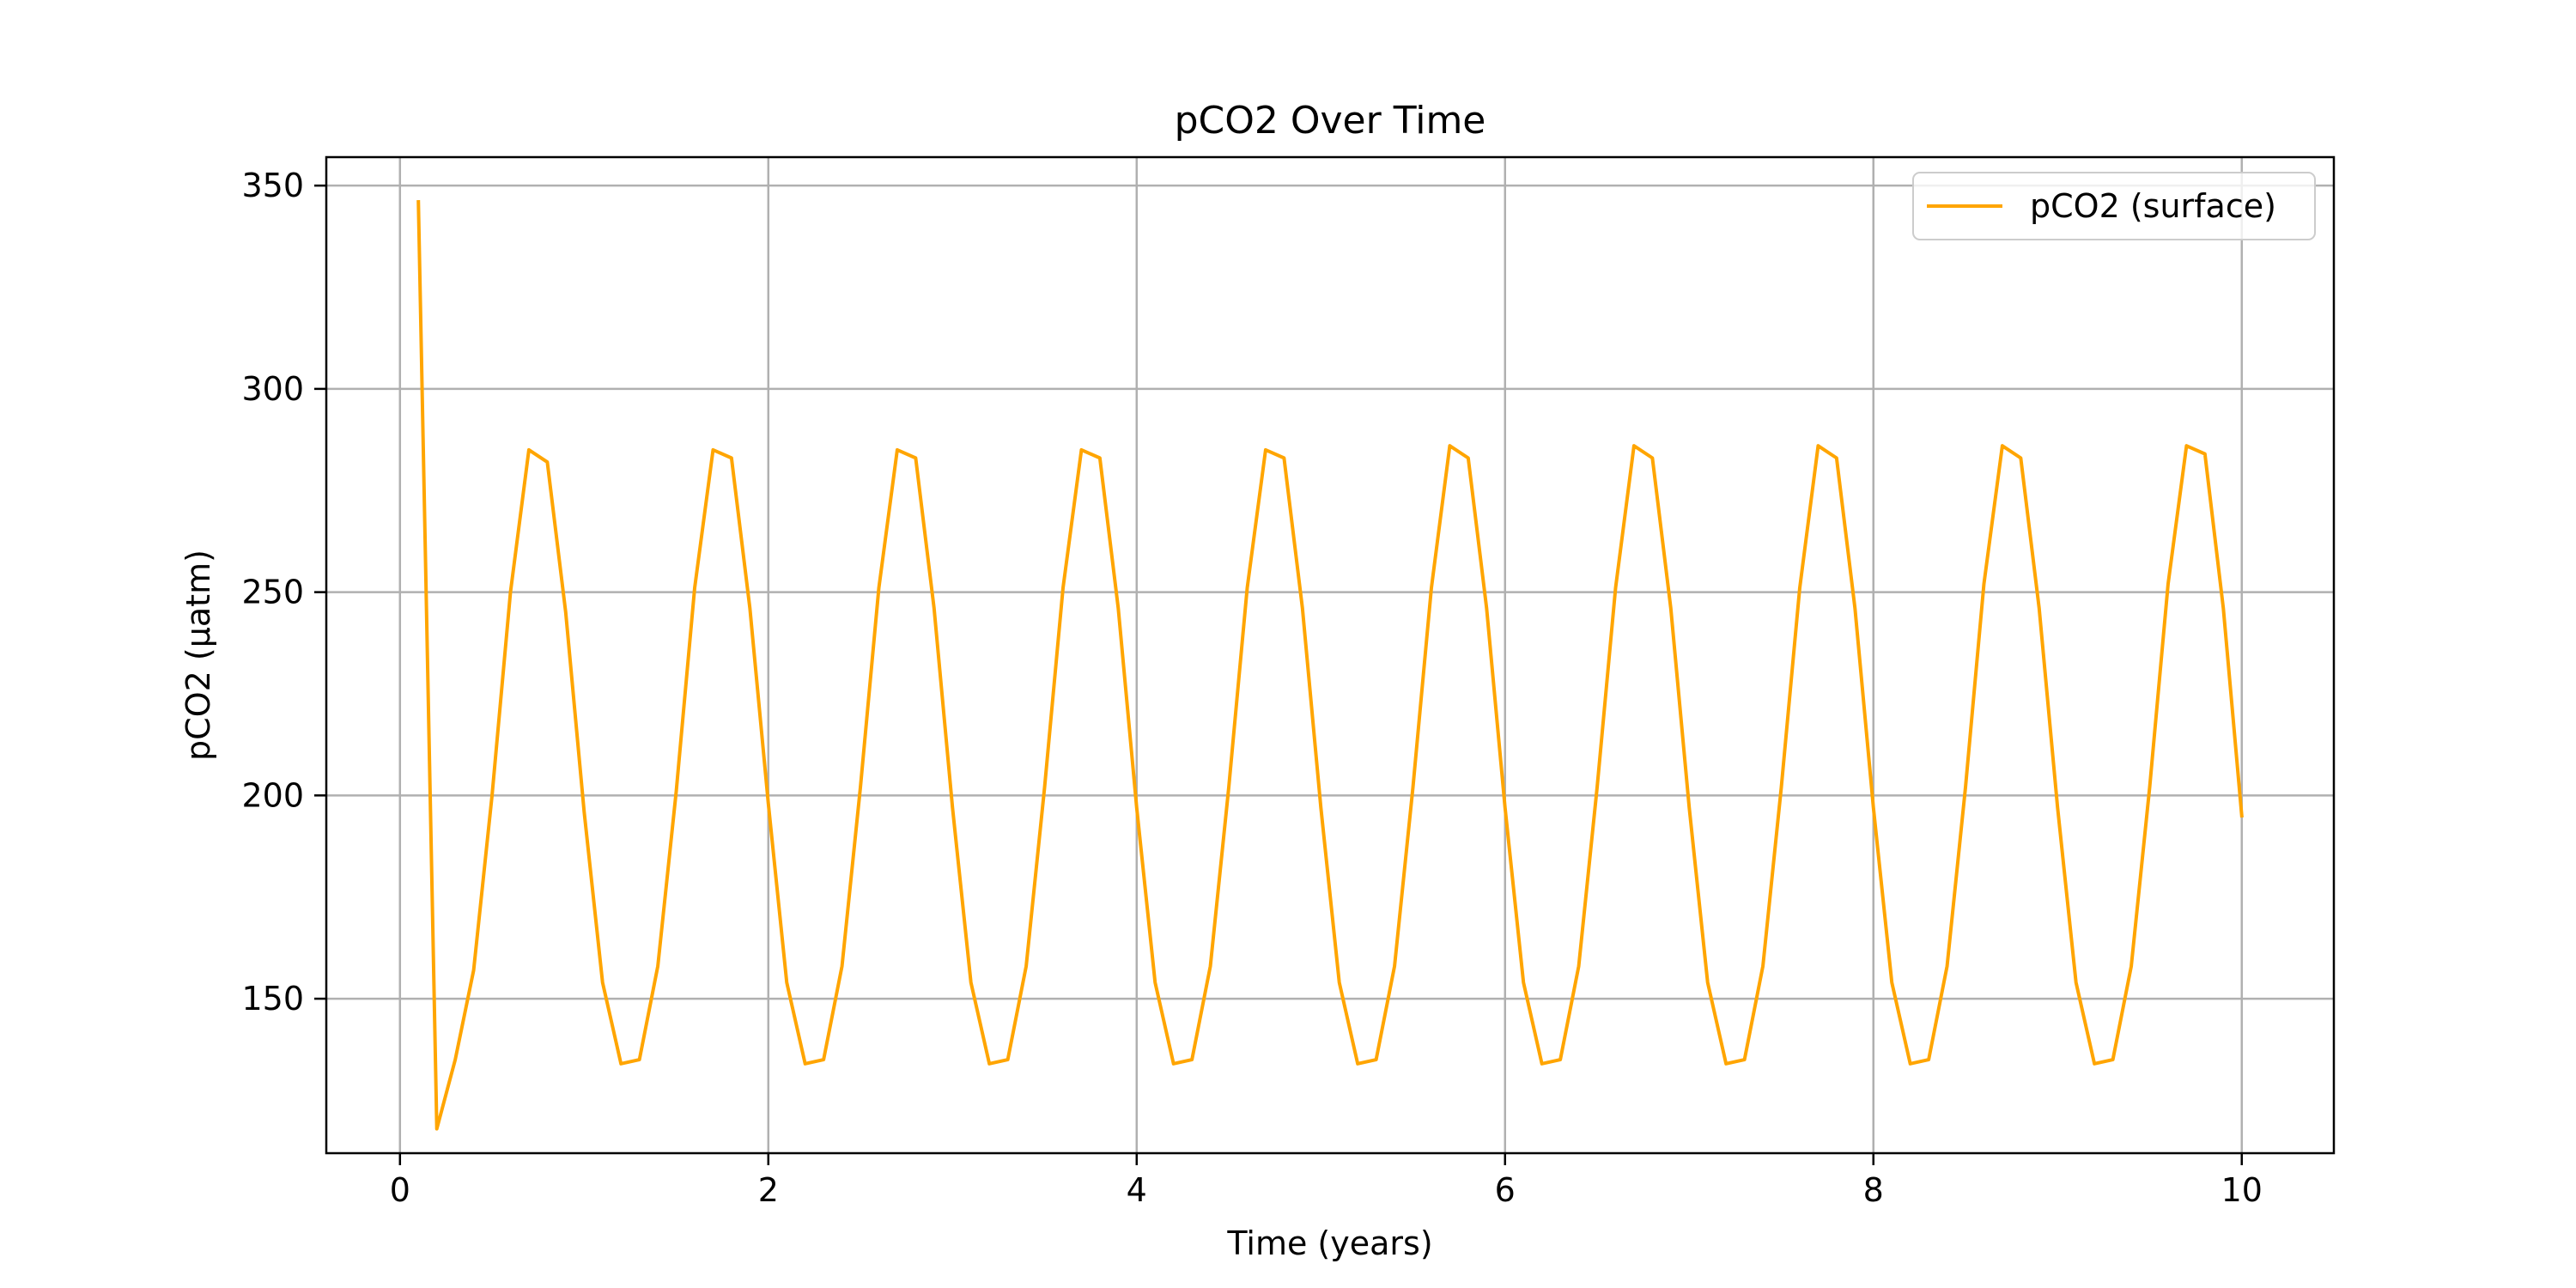 The height and width of the screenshot is (1288, 2576). I want to click on y-tick-label: 300, so click(272, 389).